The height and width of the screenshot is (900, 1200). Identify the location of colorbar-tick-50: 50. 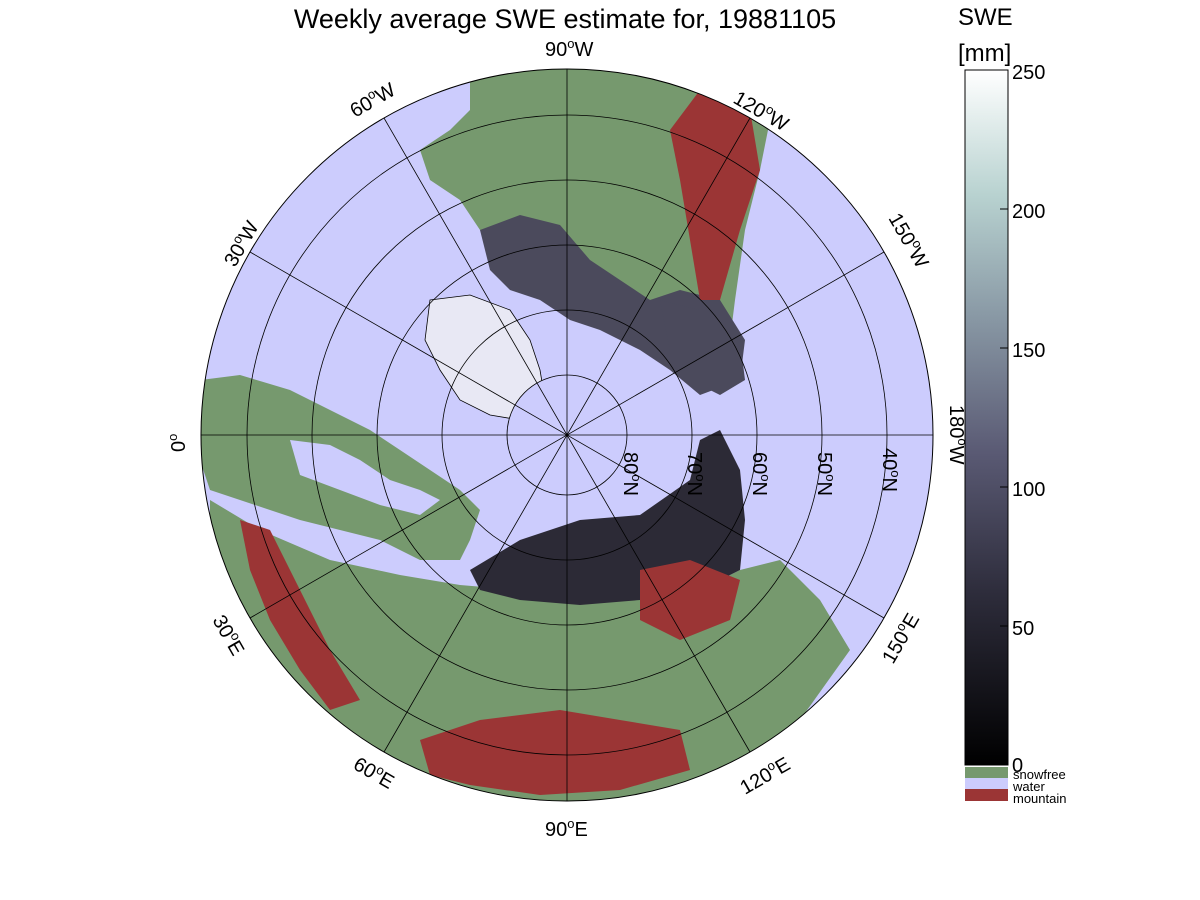
(1023, 629).